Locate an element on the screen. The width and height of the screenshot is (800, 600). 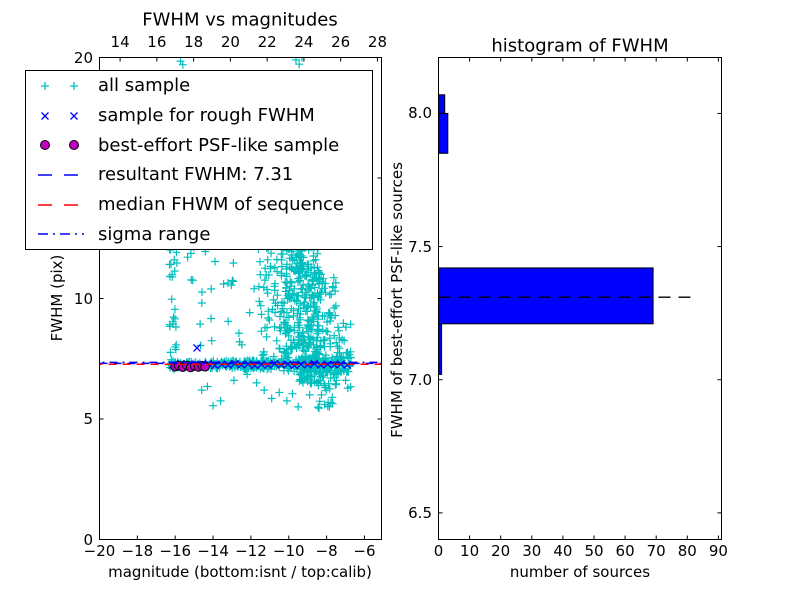
legend-item-0: all sample is located at coordinates (199, 86).